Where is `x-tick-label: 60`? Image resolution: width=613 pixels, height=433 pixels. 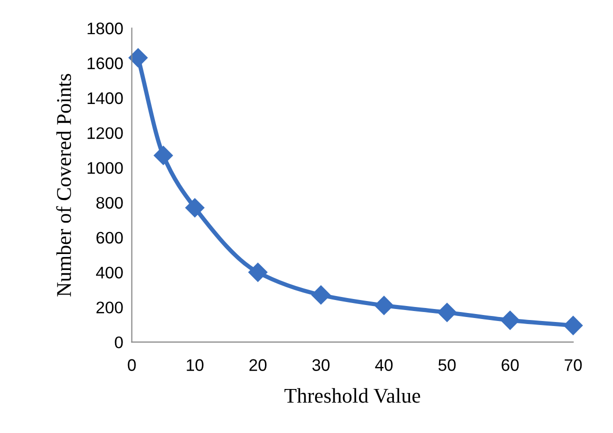 x-tick-label: 60 is located at coordinates (510, 365).